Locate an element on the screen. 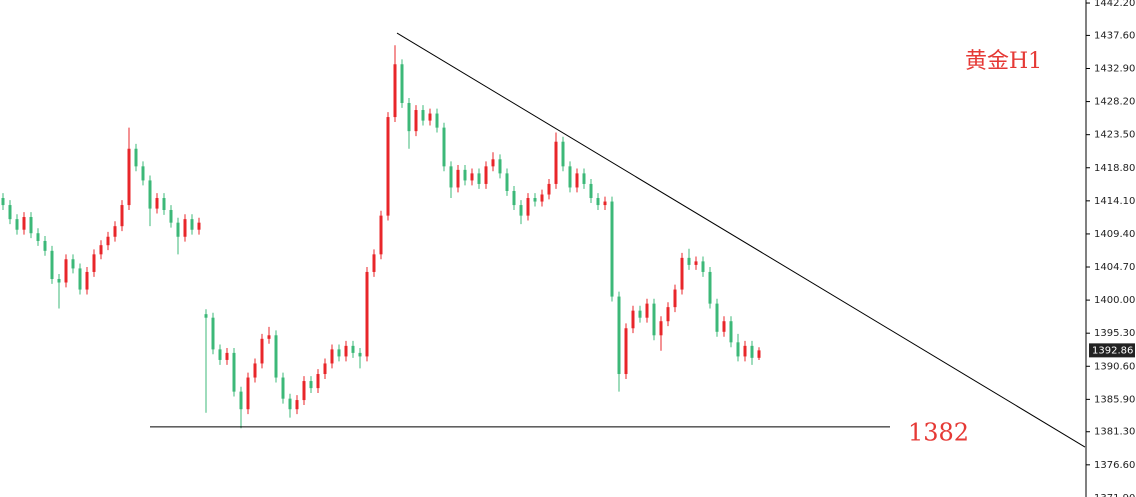  y-tick-label: 1414.10 is located at coordinates (1114, 201).